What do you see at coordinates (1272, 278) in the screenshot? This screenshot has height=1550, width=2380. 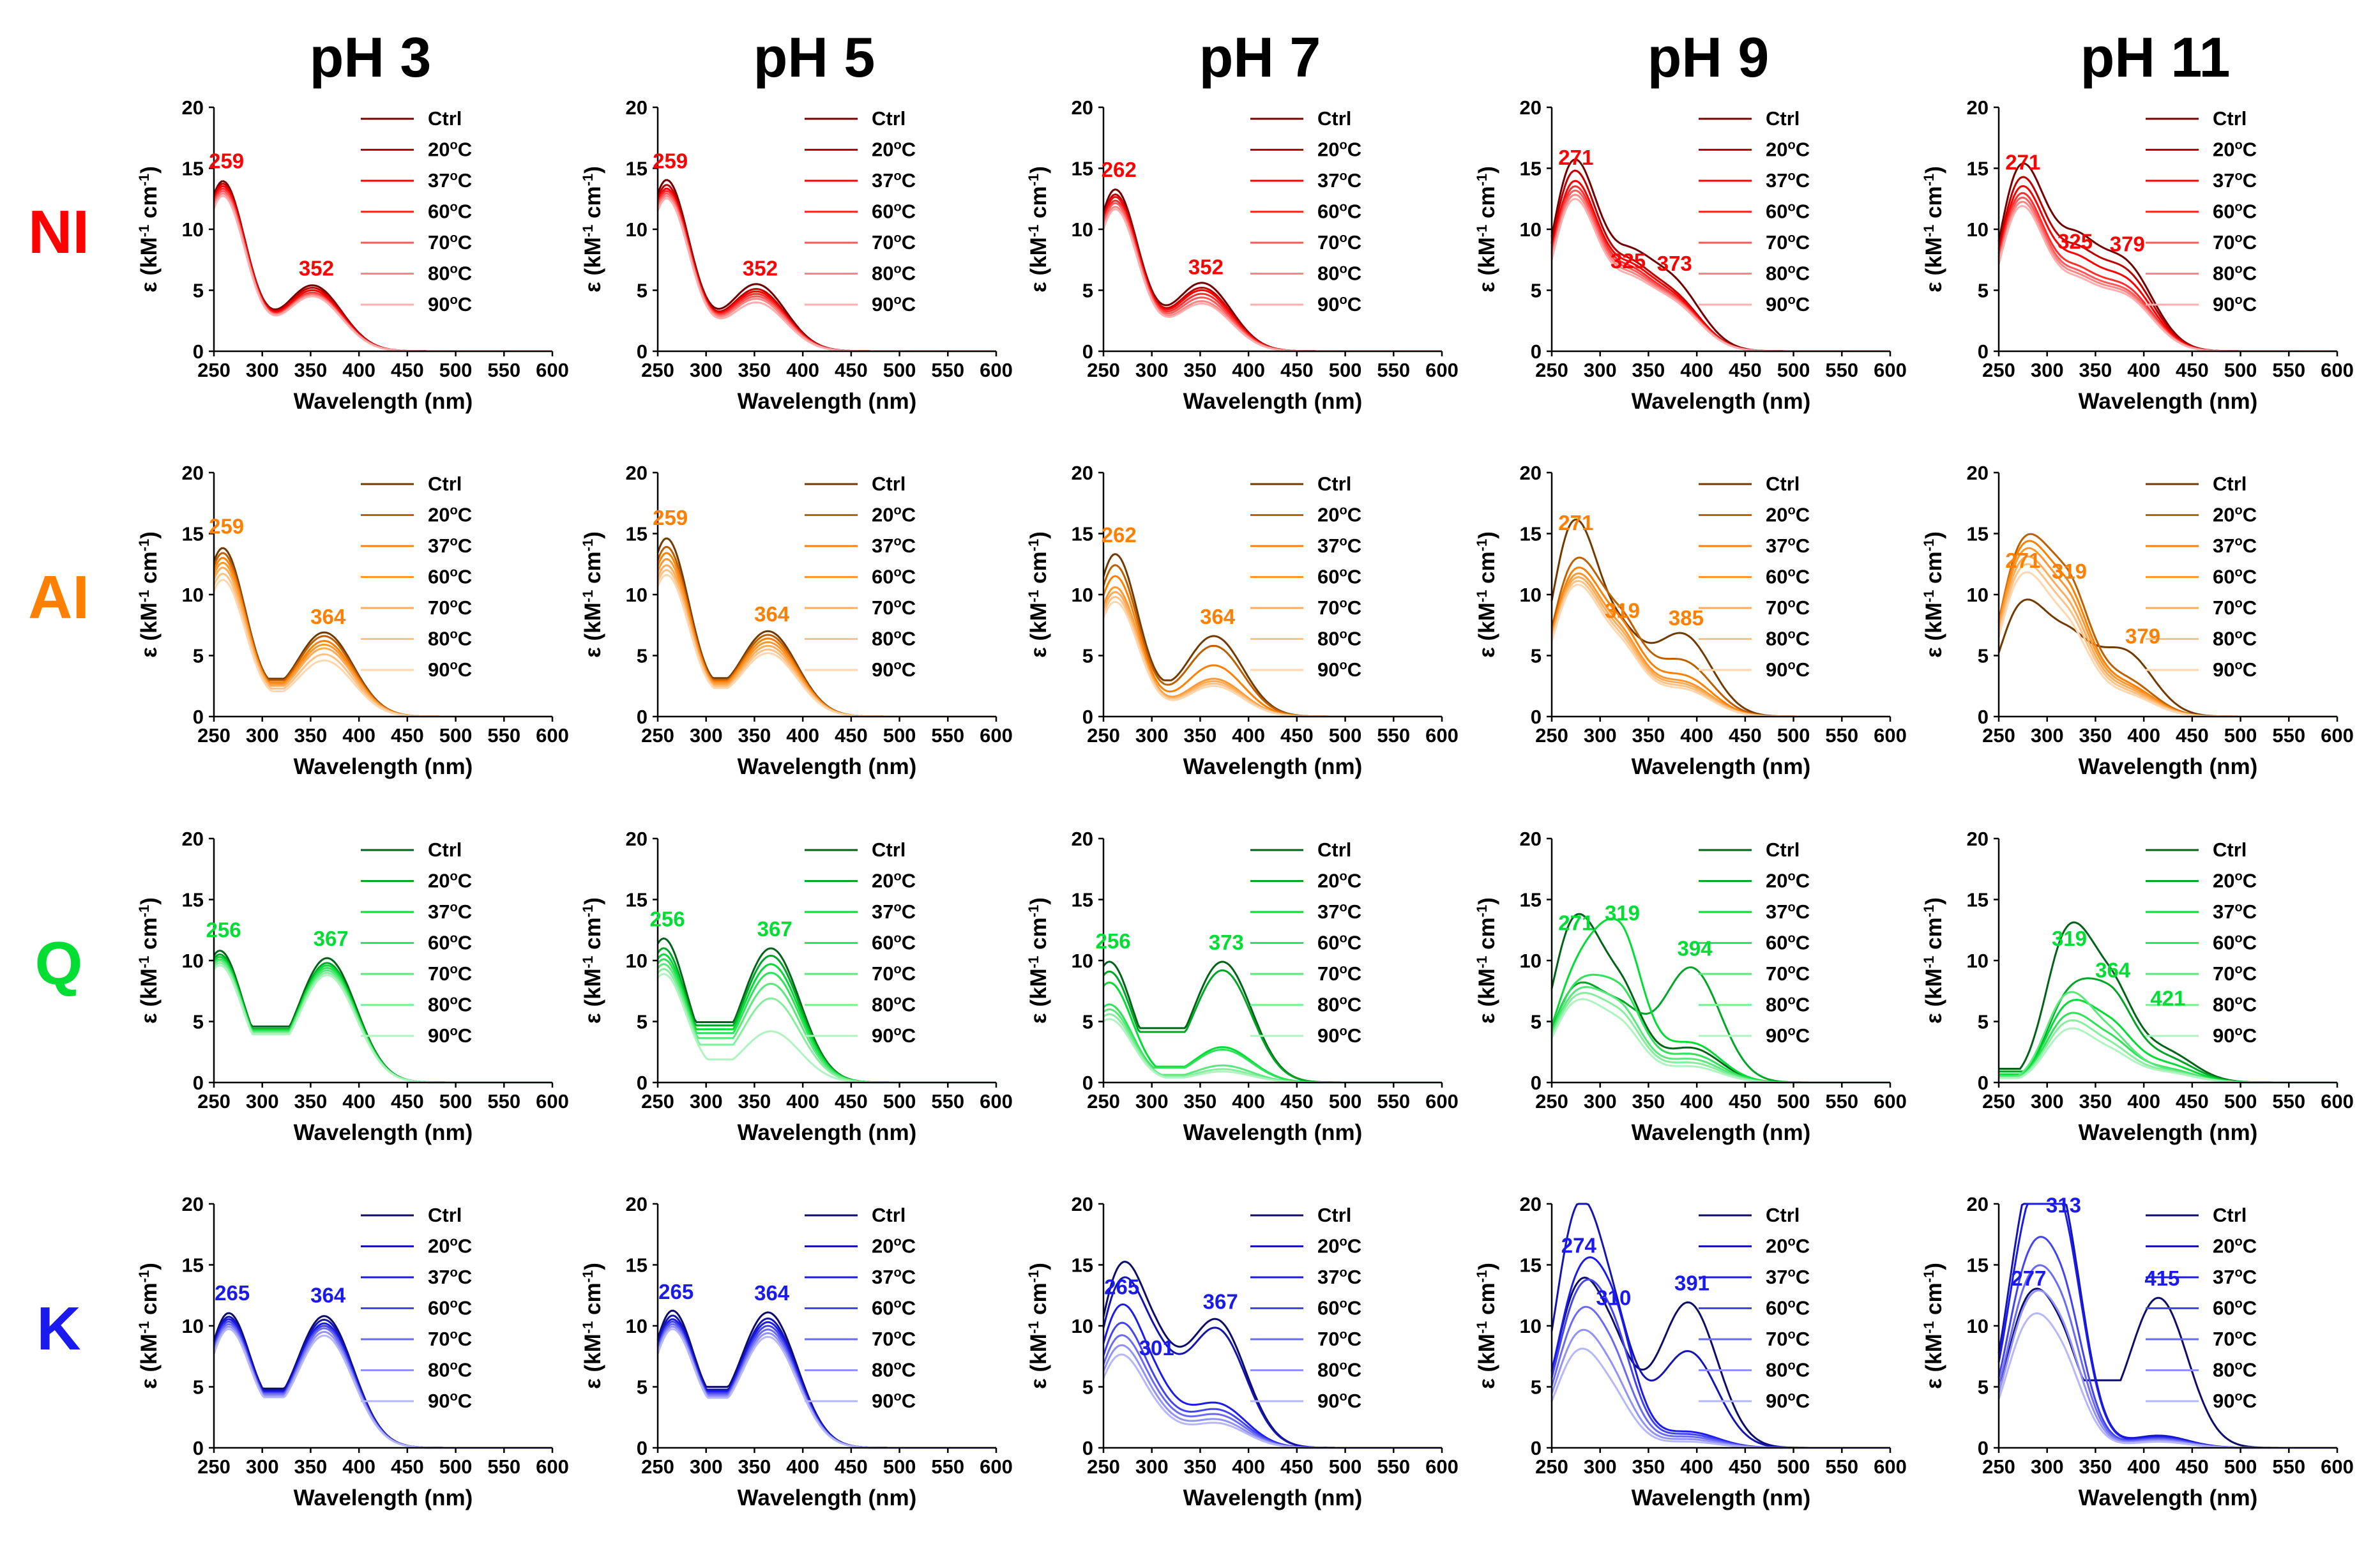 I see `series-line-ni-ph7-70c` at bounding box center [1272, 278].